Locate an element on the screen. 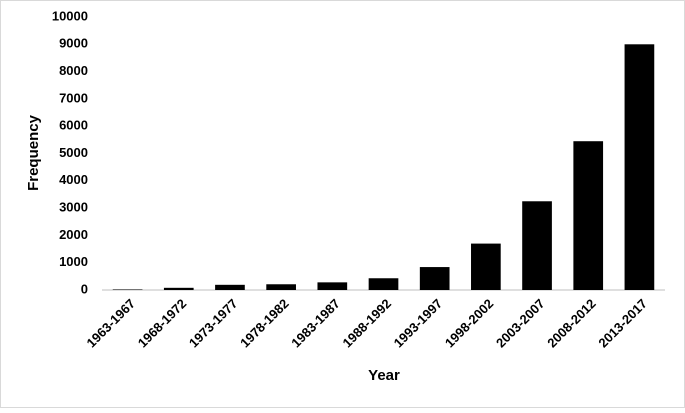 The width and height of the screenshot is (685, 413). y-axis-title: Frequency is located at coordinates (33, 152).